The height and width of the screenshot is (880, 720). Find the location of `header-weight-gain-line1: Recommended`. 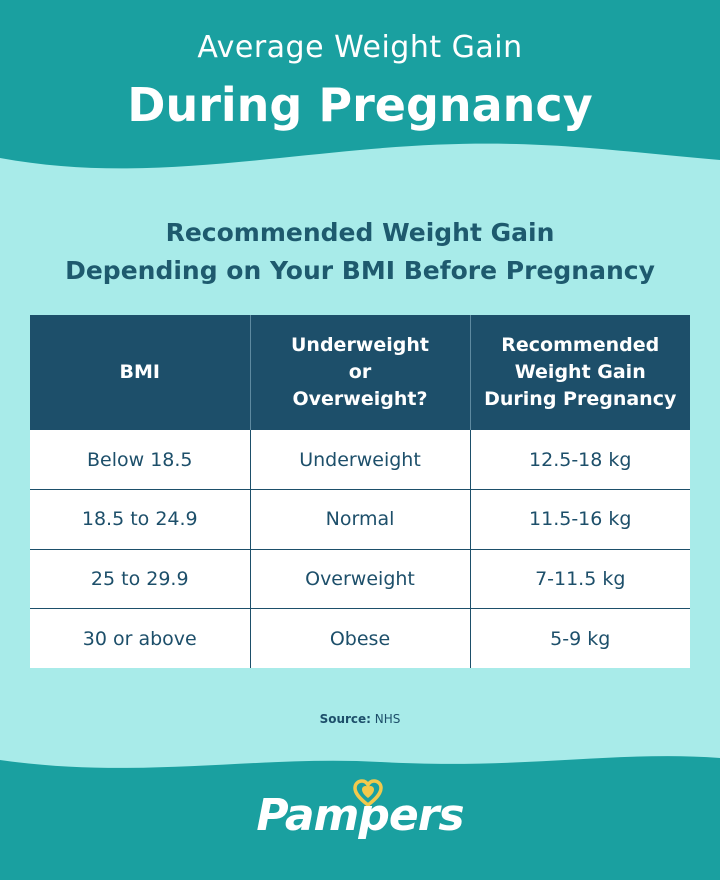

header-weight-gain-line1: Recommended is located at coordinates (580, 345).